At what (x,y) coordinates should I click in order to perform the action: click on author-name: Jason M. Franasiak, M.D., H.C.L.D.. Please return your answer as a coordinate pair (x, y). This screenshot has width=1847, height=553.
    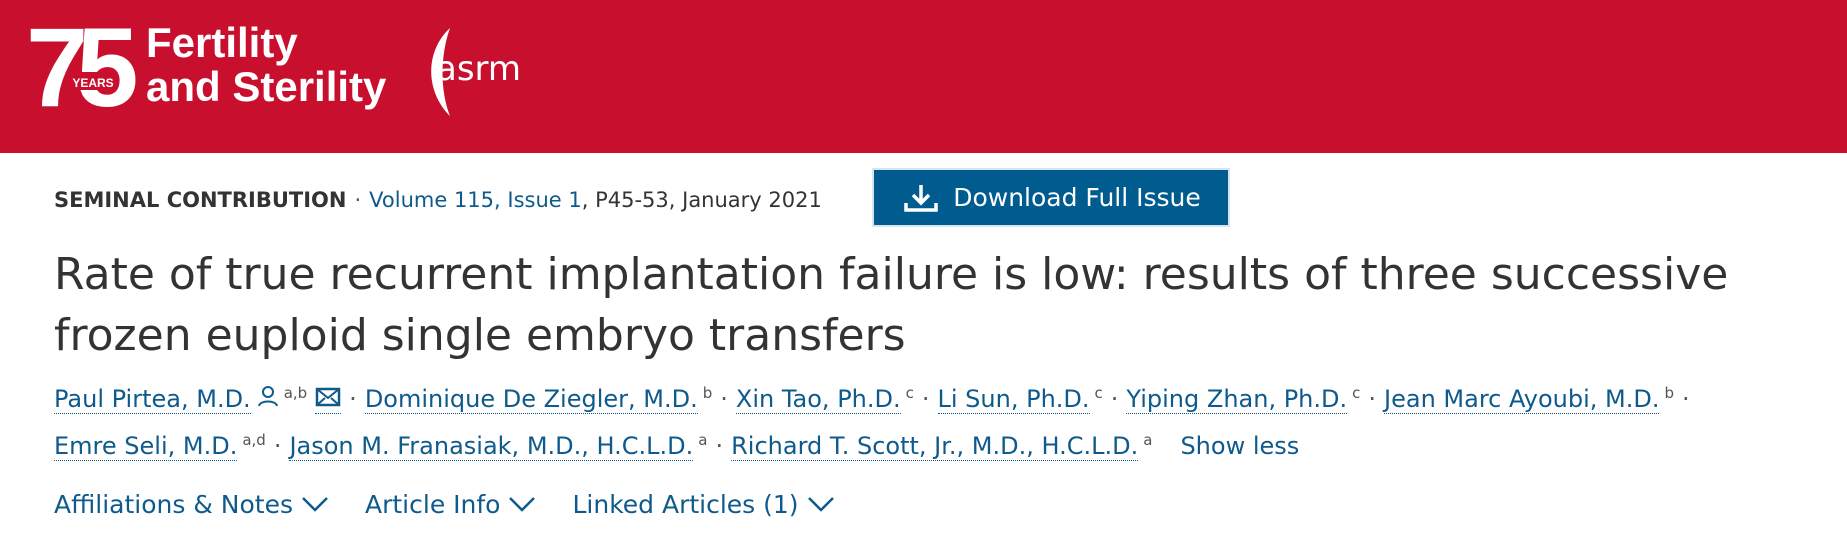
    Looking at the image, I should click on (491, 446).